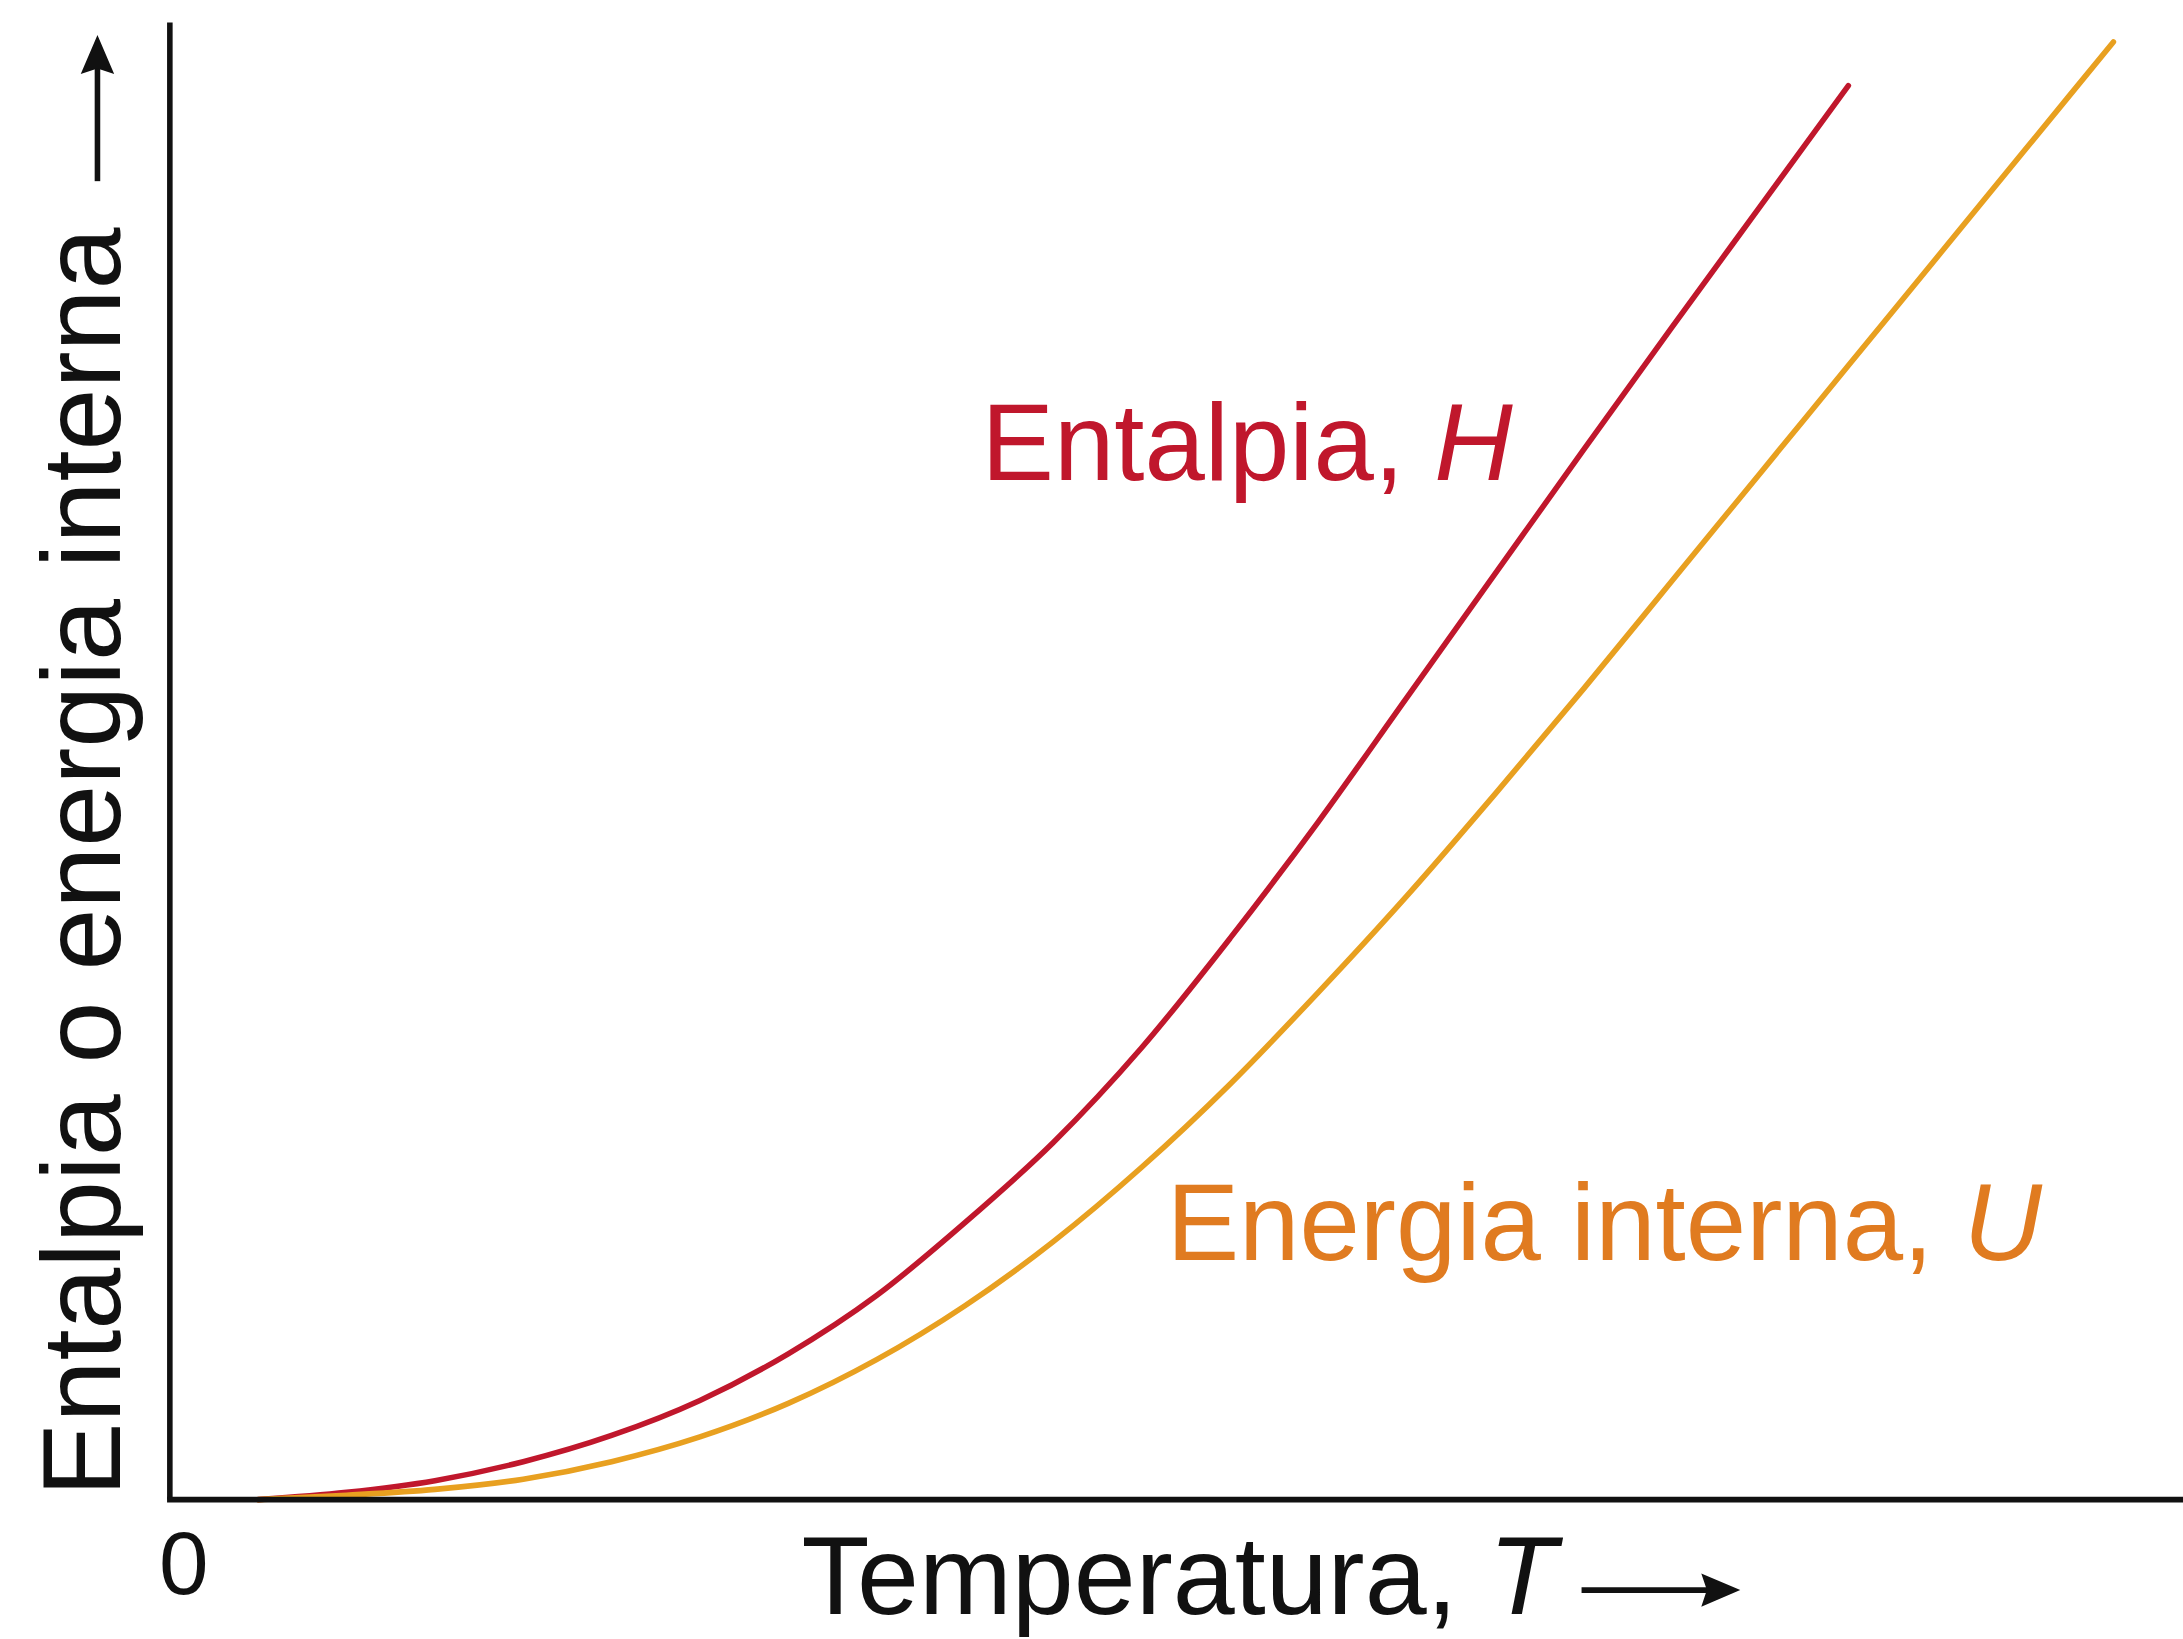 Image resolution: width=2183 pixels, height=1639 pixels. Describe the element at coordinates (1604, 1223) in the screenshot. I see `series-label: Energia interna, U` at that location.